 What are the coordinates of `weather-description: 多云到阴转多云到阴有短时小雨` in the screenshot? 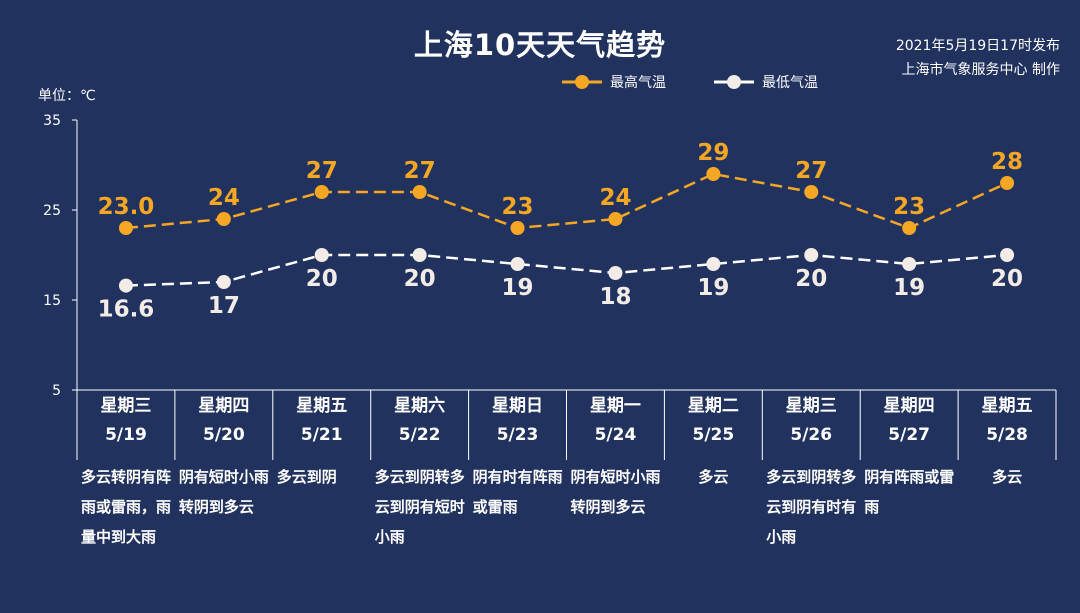 It's located at (419, 507).